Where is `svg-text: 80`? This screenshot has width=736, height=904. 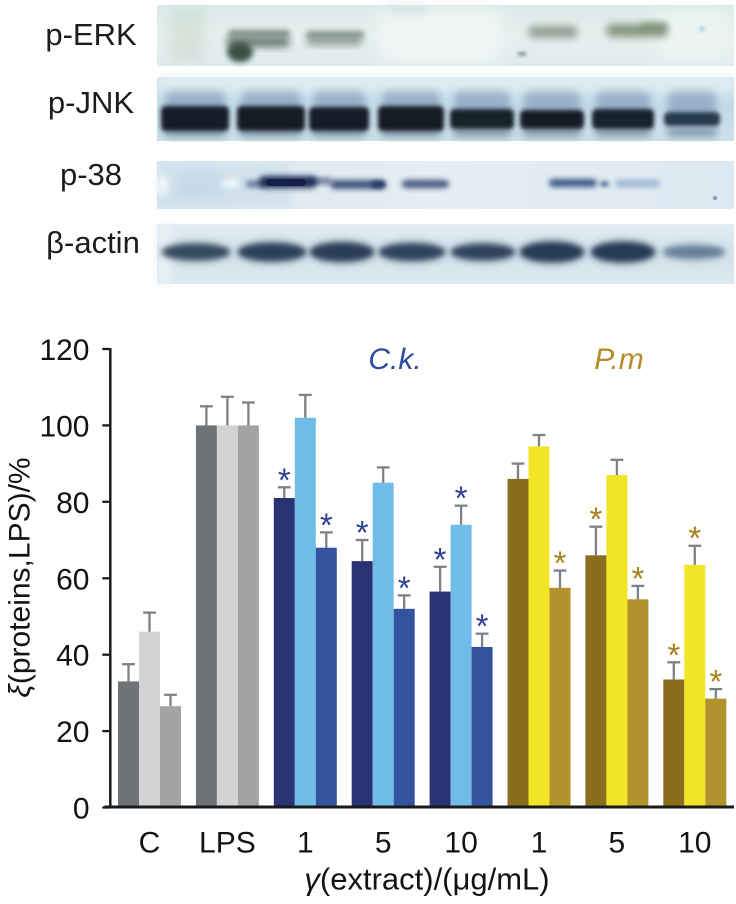 svg-text: 80 is located at coordinates (72, 503).